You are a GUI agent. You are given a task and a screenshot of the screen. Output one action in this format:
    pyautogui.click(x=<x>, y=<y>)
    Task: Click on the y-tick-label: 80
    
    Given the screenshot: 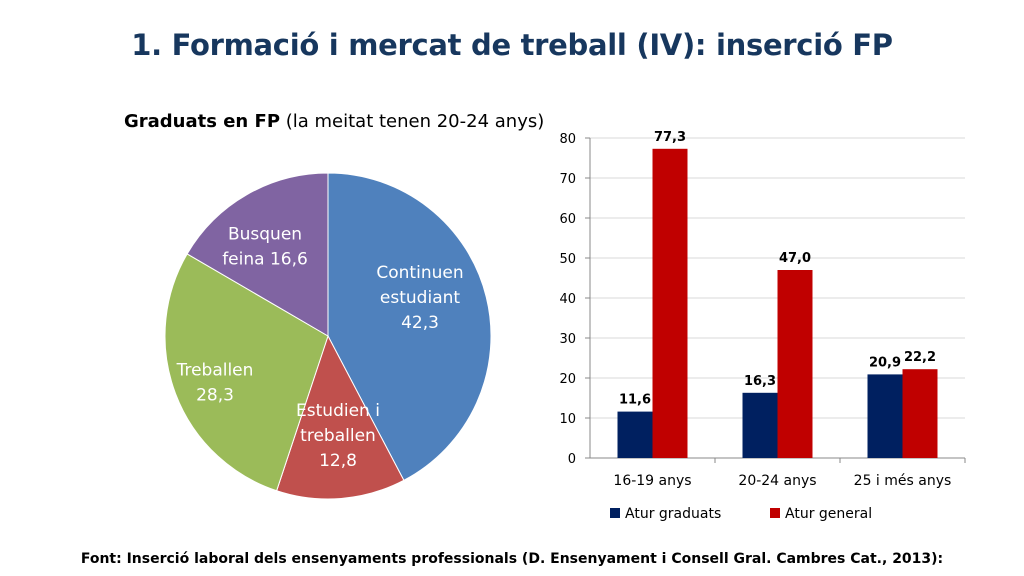 What is the action you would take?
    pyautogui.click(x=567, y=139)
    